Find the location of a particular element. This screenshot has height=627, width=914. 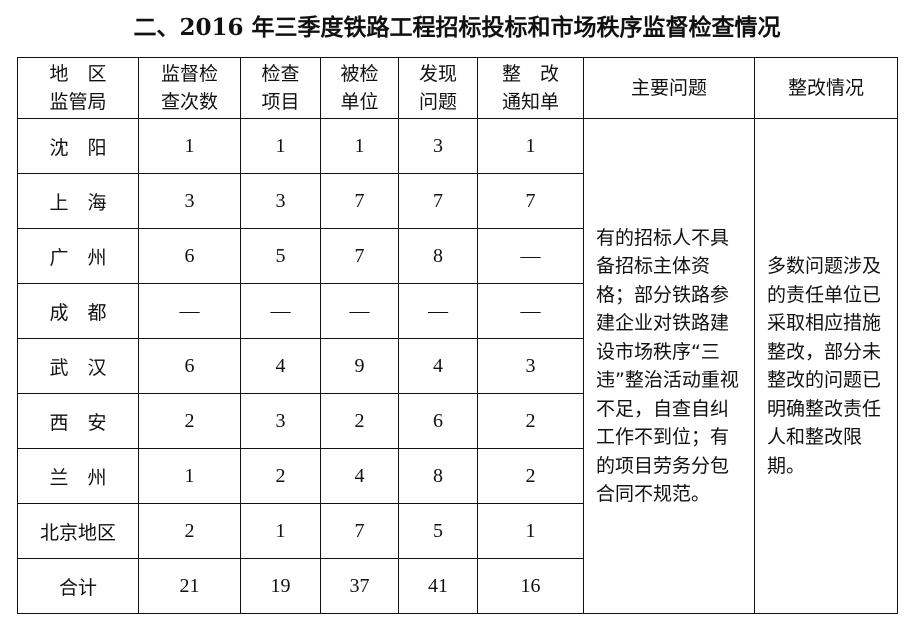

value-cell: 41 is located at coordinates (438, 586).